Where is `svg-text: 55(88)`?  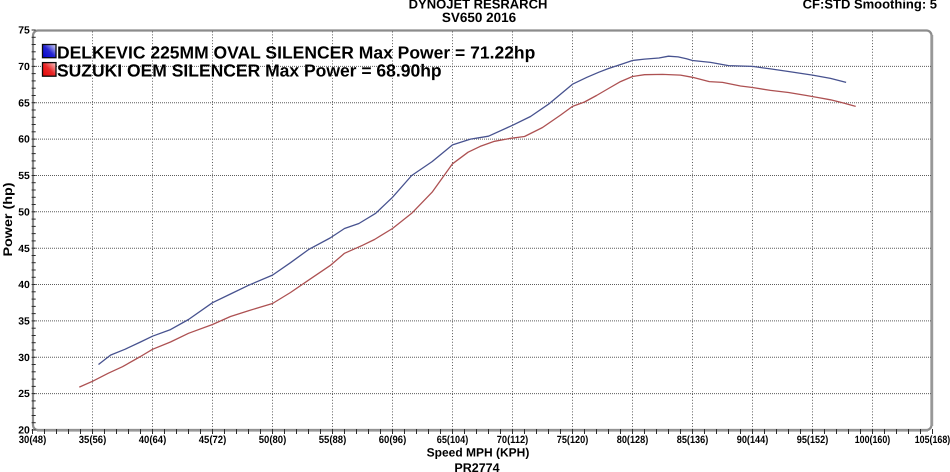 svg-text: 55(88) is located at coordinates (333, 440).